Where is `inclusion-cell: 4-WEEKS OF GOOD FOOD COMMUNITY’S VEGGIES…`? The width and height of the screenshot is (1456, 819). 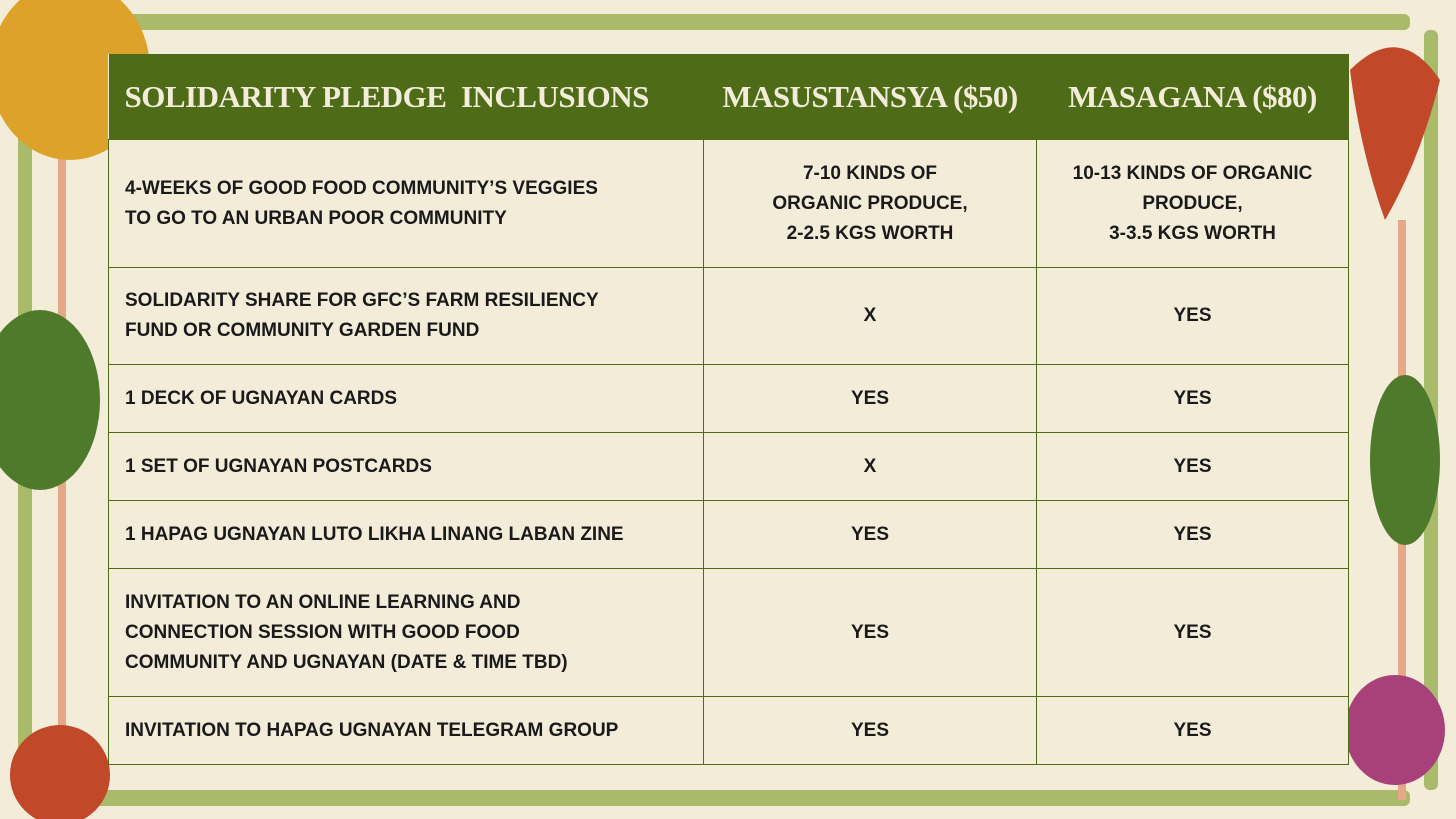 inclusion-cell: 4-WEEKS OF GOOD FOOD COMMUNITY’S VEGGIES… is located at coordinates (406, 203).